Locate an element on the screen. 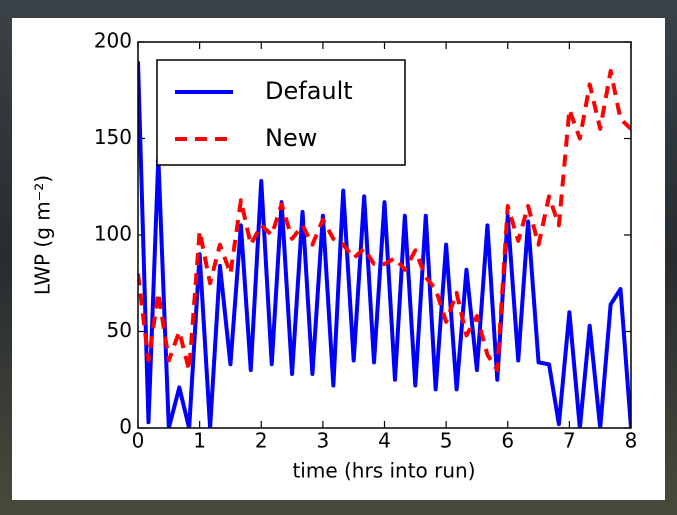 The image size is (677, 515). x-axis-label: time (hrs into run) is located at coordinates (383, 471).